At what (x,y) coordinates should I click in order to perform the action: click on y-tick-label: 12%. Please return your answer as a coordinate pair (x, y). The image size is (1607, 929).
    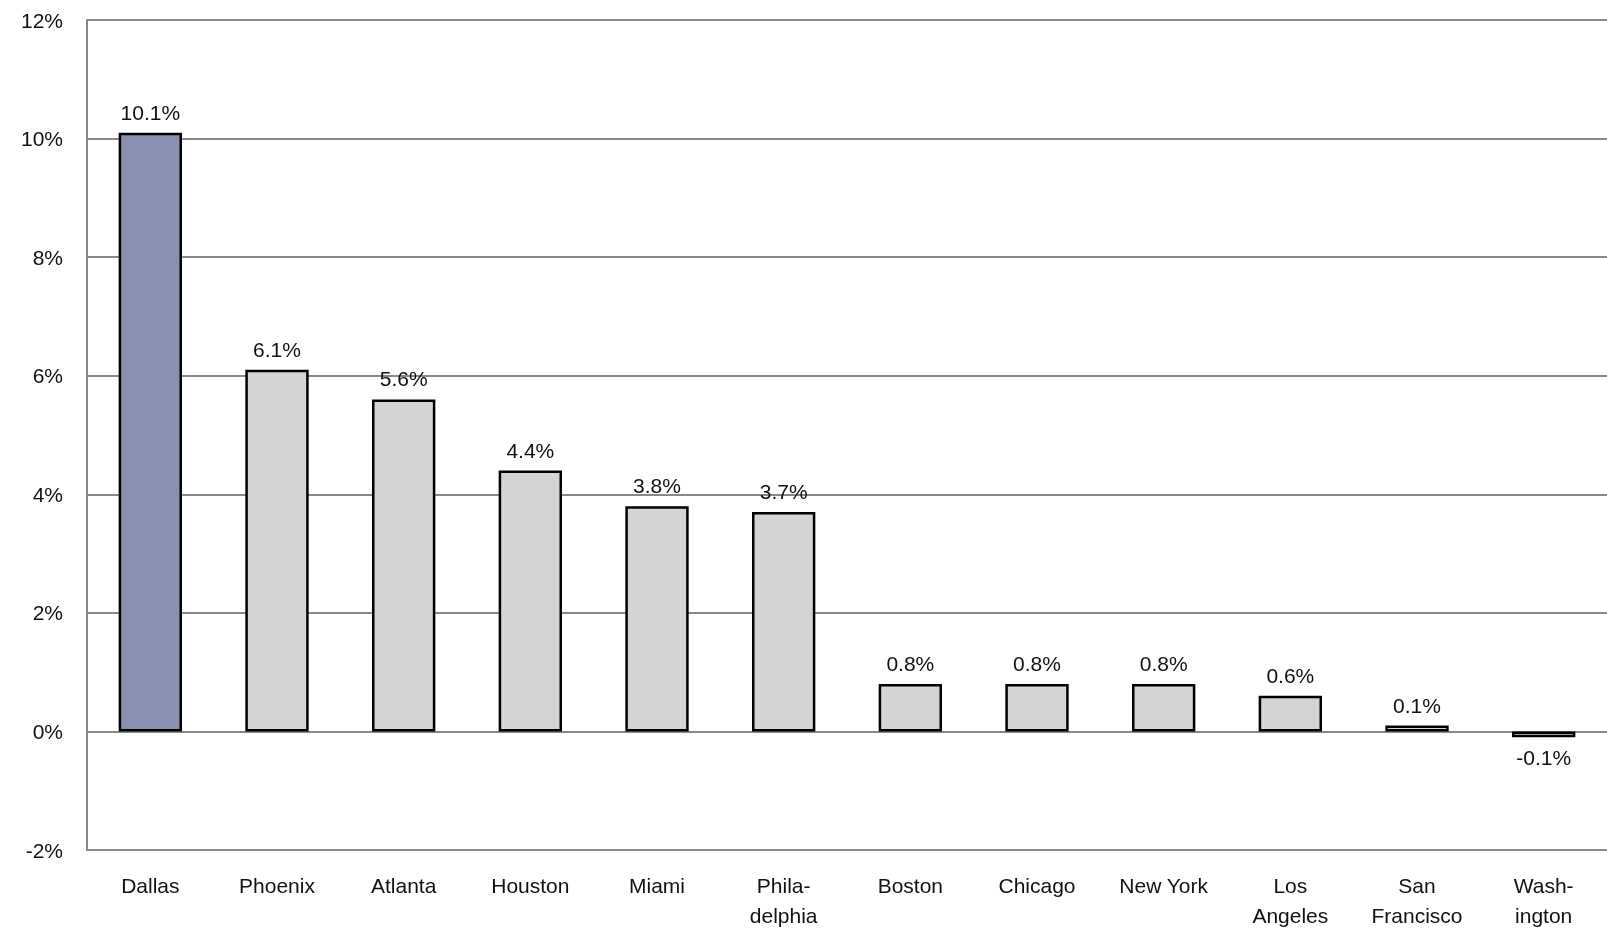
    Looking at the image, I should click on (41, 20).